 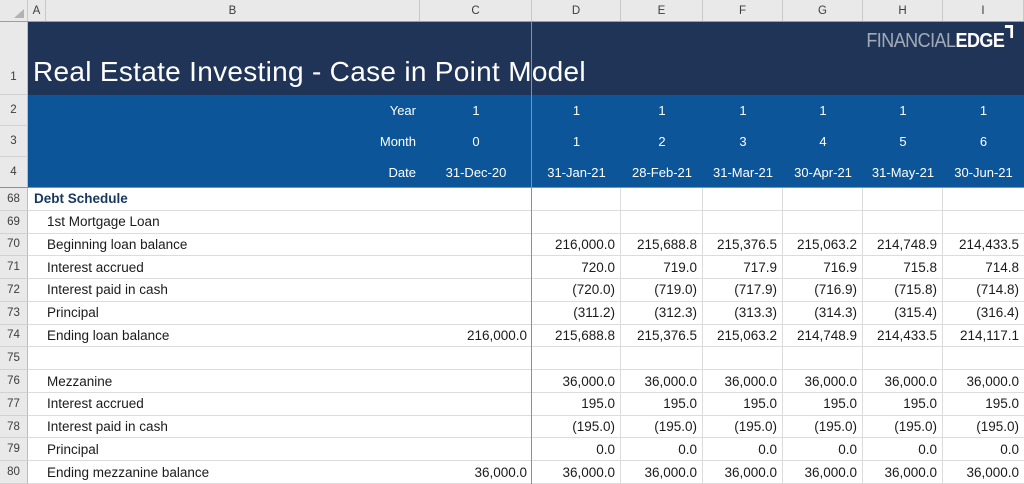 What do you see at coordinates (14, 472) in the screenshot?
I see `row-number-80: 80` at bounding box center [14, 472].